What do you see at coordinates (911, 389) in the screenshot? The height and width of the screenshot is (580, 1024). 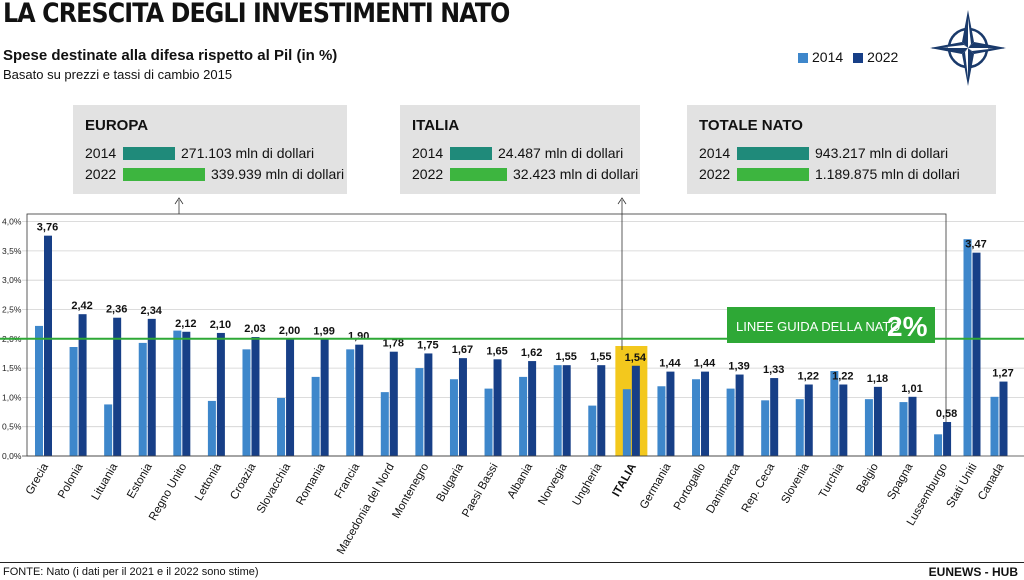 I see `data-label: 1,01` at bounding box center [911, 389].